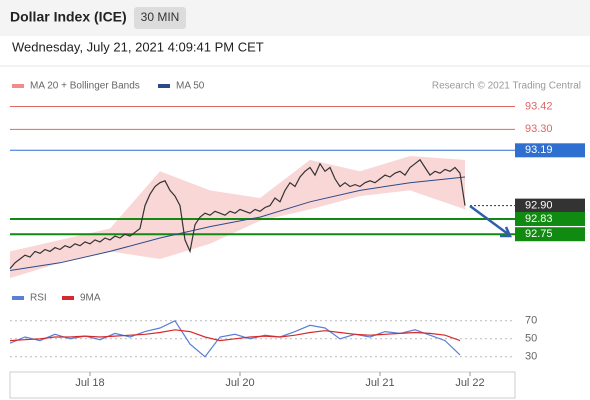  Describe the element at coordinates (38, 298) in the screenshot. I see `legend-label: RSI` at that location.